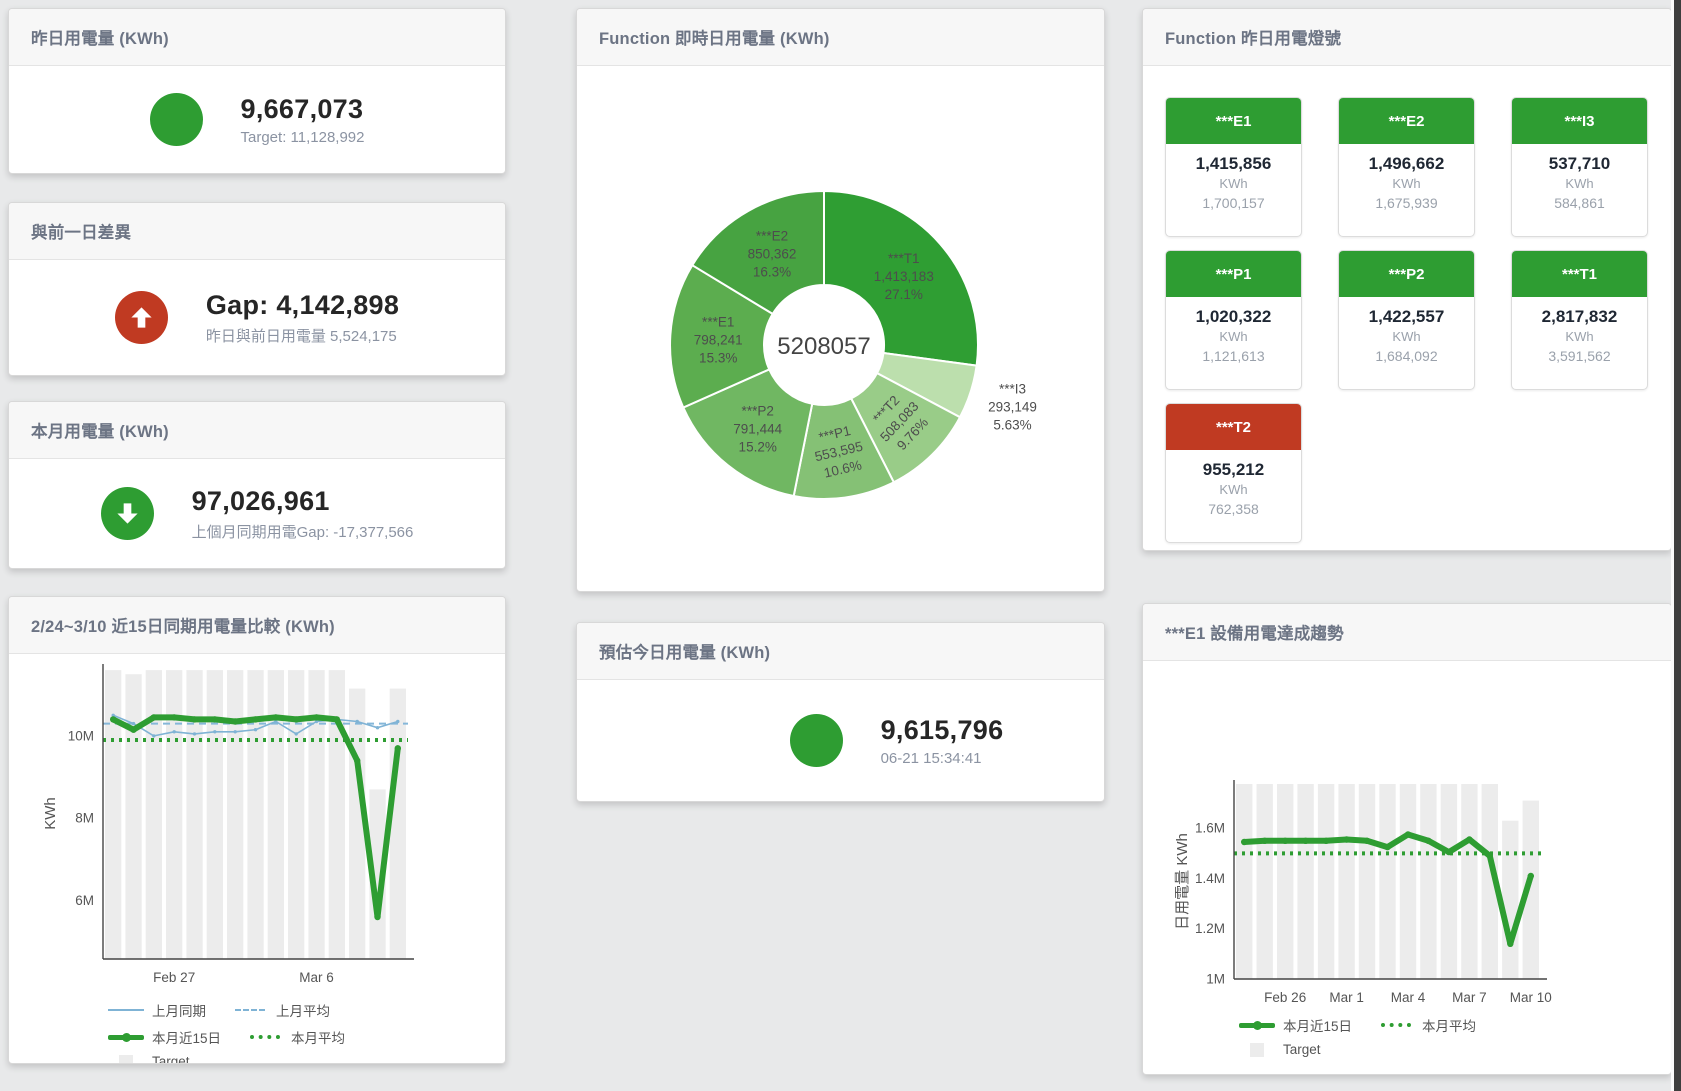  What do you see at coordinates (840, 651) in the screenshot?
I see `panel-header: 預估今日用電量 (KWh)` at bounding box center [840, 651].